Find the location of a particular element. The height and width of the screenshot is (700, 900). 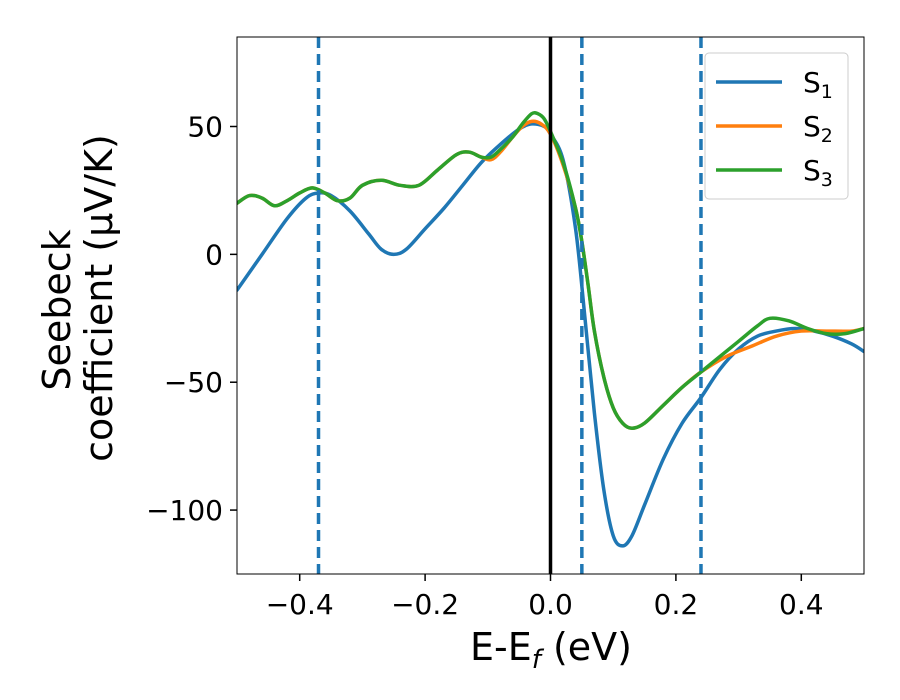

y-axis-label-line1: Seebeck is located at coordinates (57, 309).